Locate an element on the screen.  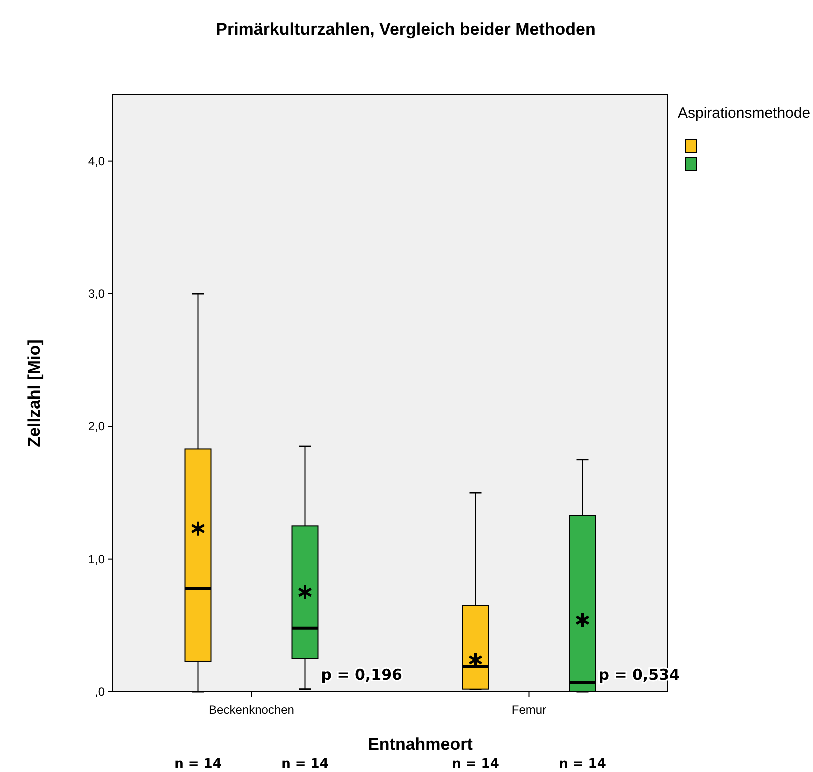
y-tick-label: 2,0 is located at coordinates (97, 427).